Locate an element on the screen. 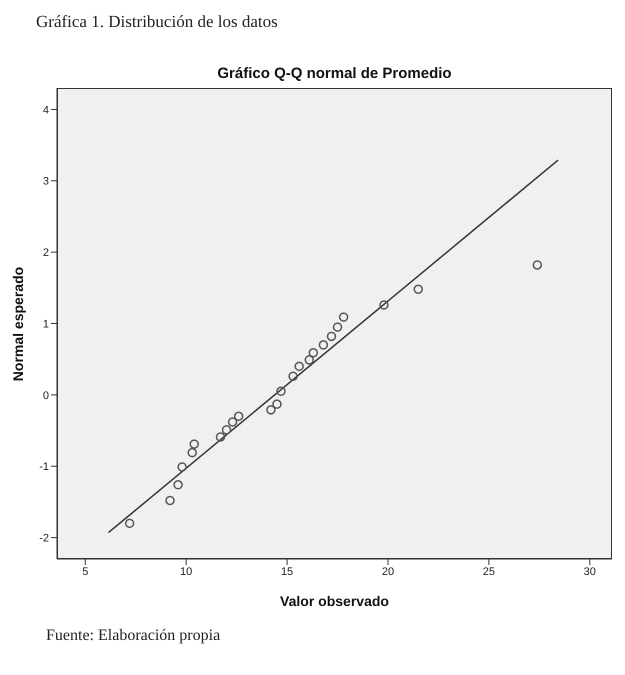 The width and height of the screenshot is (625, 675). chart-subtitle: Gráfico Q-Q normal de Promedio is located at coordinates (334, 73).